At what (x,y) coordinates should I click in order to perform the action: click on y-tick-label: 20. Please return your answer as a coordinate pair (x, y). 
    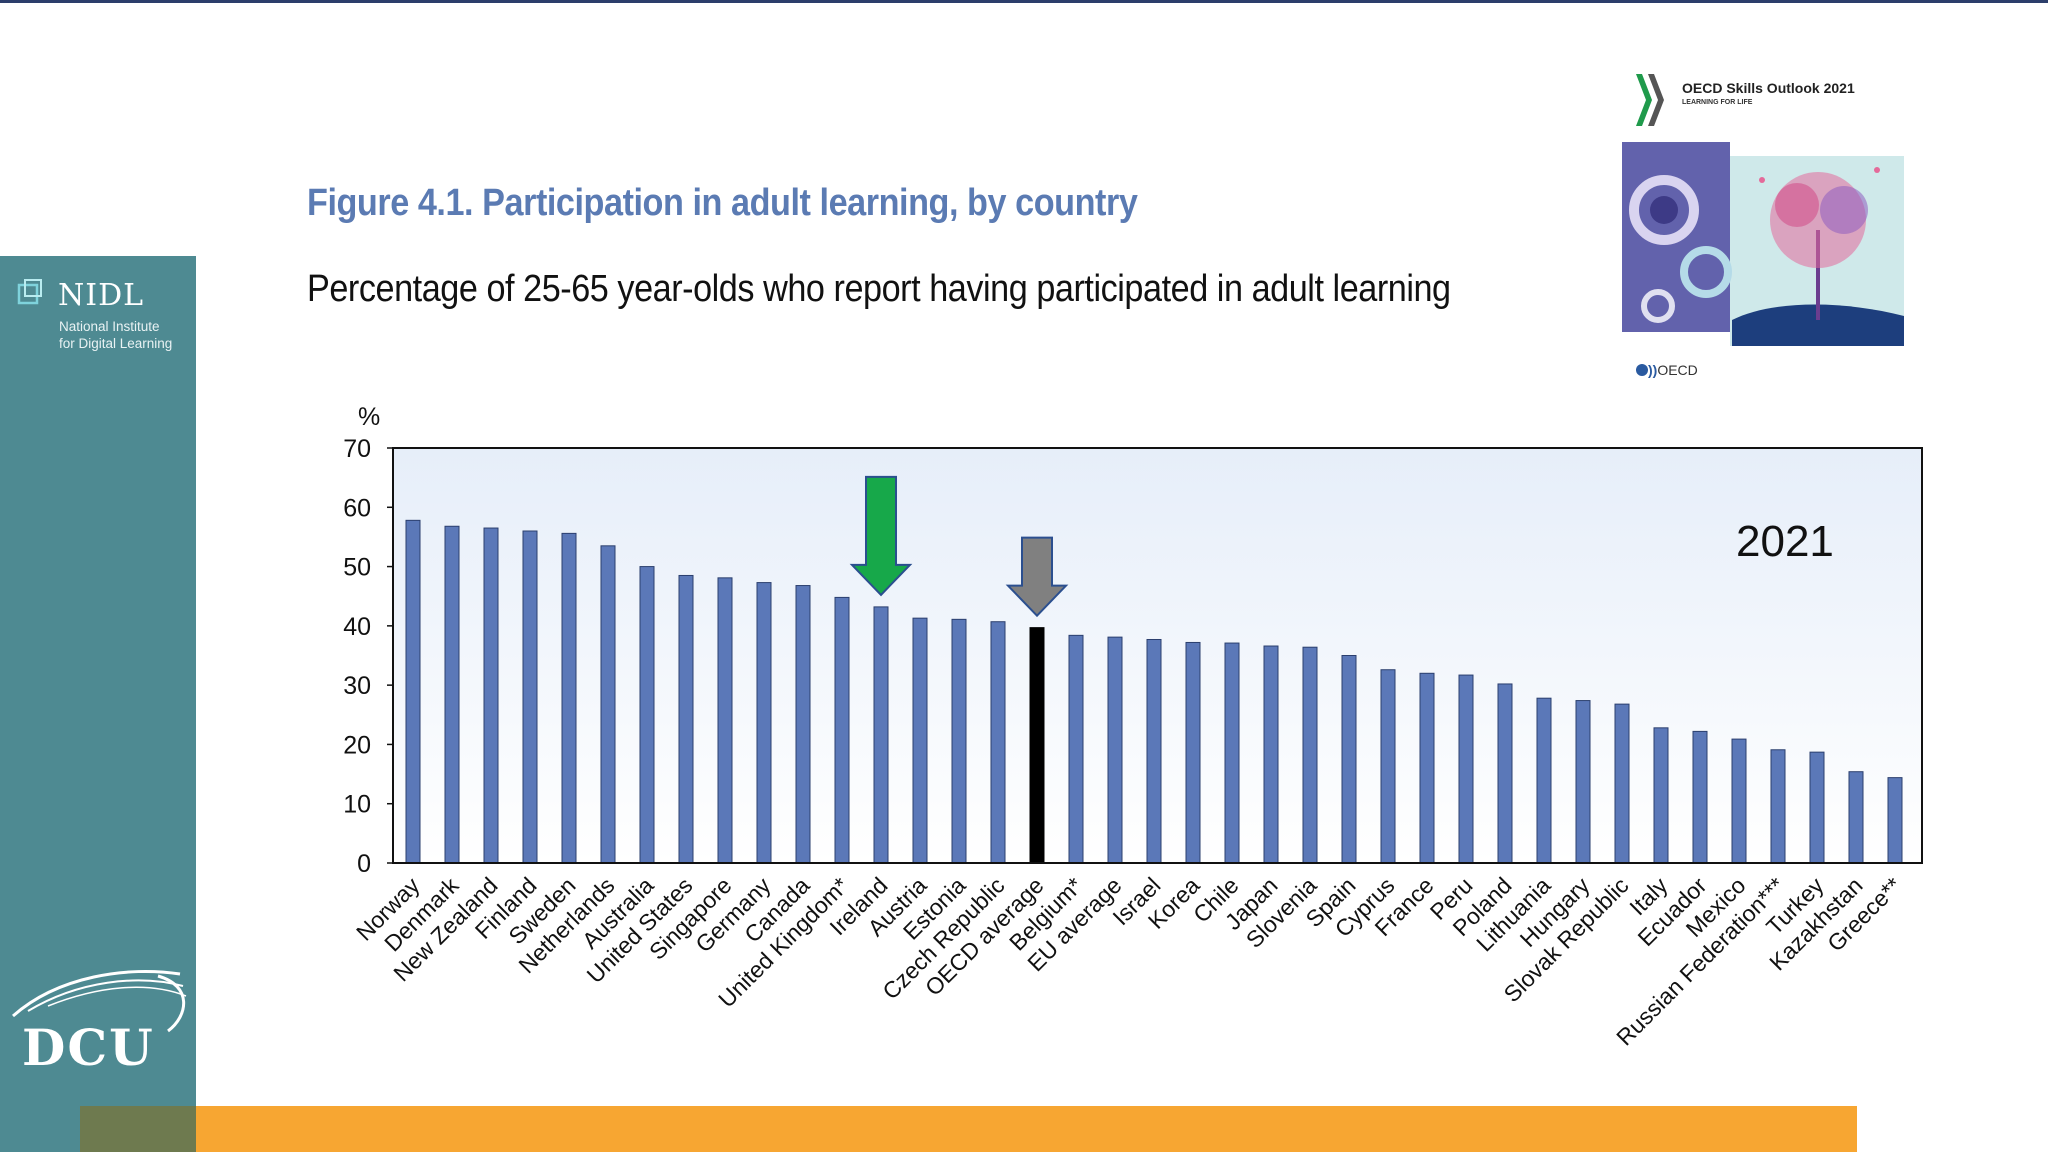
    Looking at the image, I should click on (357, 745).